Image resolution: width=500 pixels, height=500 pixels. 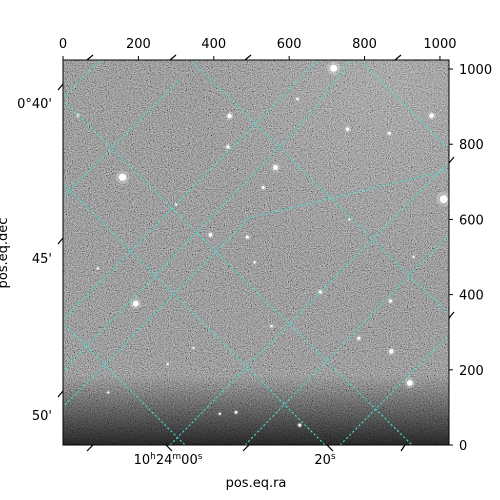 I want to click on top-tick-label: 600, so click(x=289, y=44).